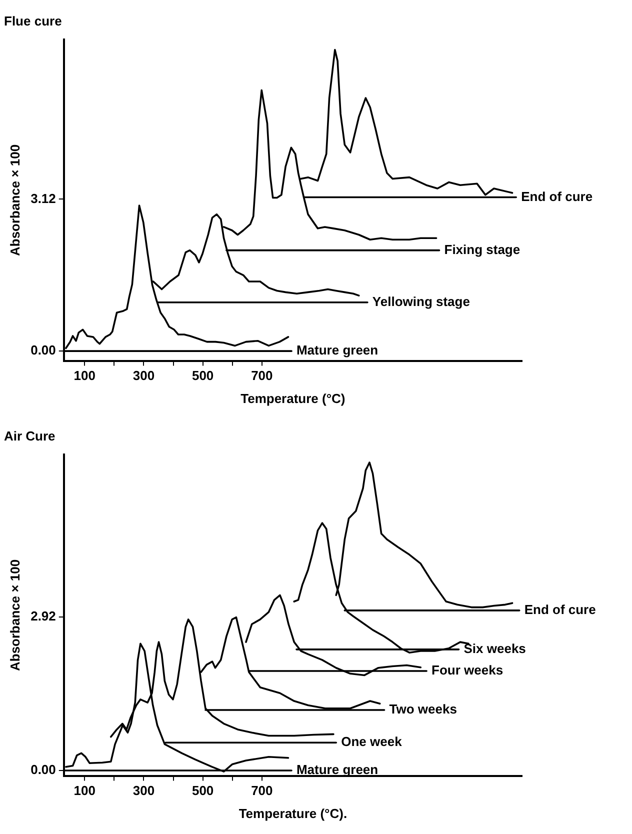 The width and height of the screenshot is (632, 834). What do you see at coordinates (43, 198) in the screenshot?
I see `y-tick-label: 3.12` at bounding box center [43, 198].